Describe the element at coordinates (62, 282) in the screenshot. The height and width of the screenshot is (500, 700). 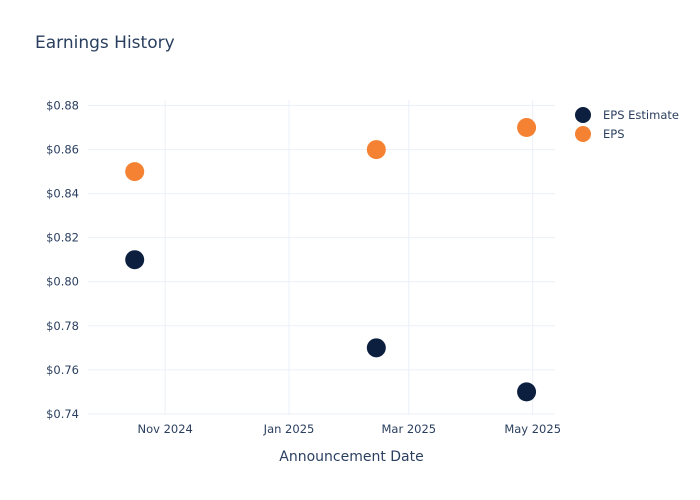
I see `y-tick-label: $0.80` at that location.